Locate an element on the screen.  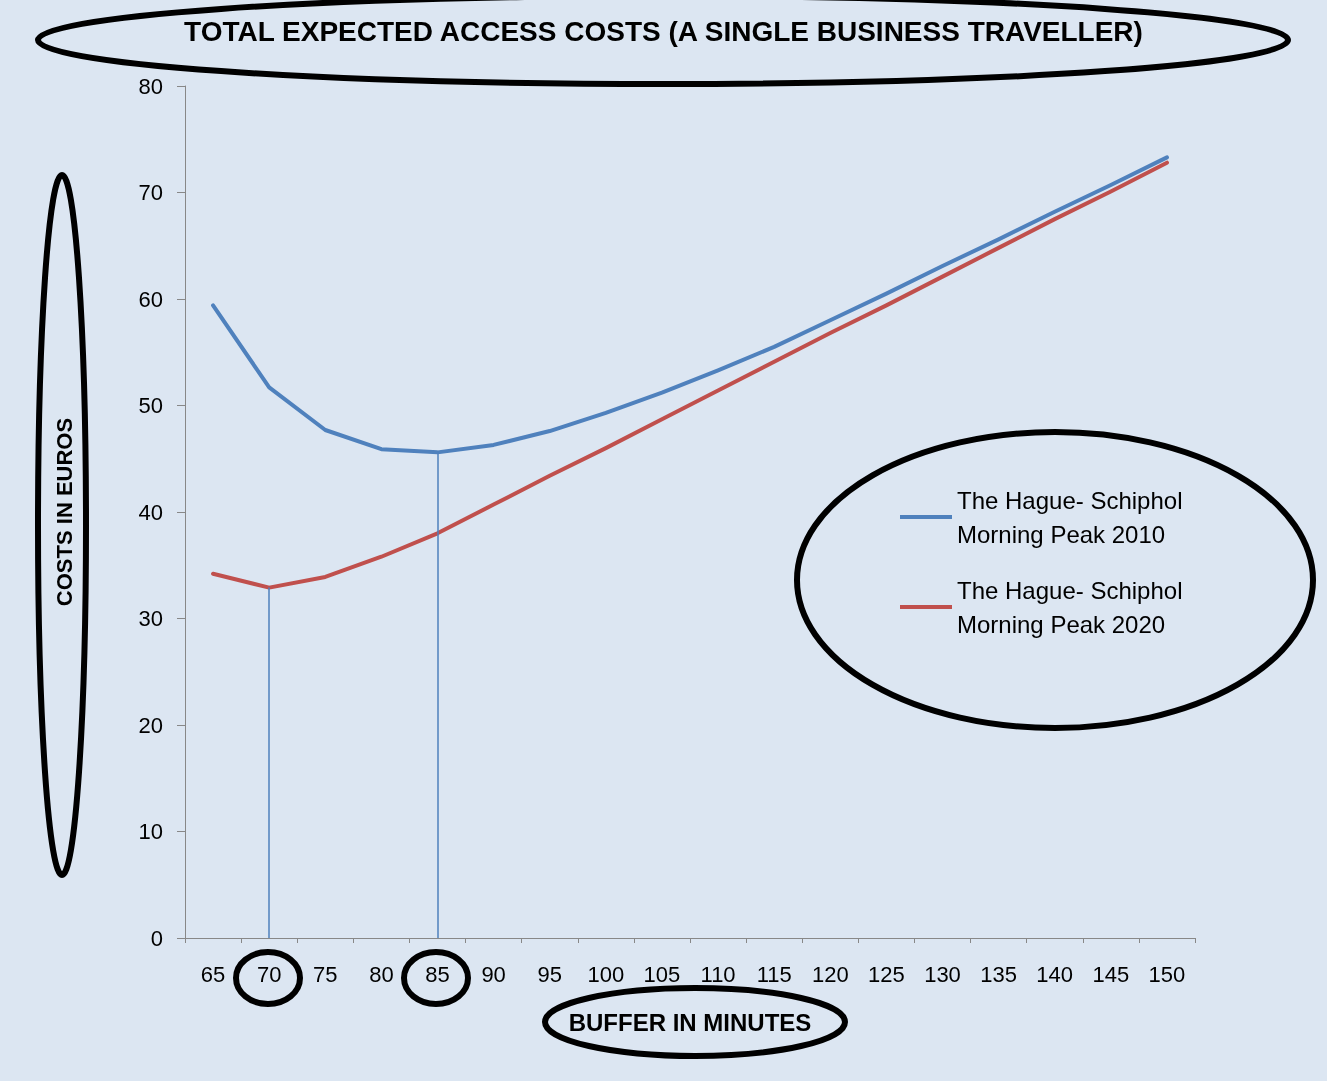
x-tick-label: 115 is located at coordinates (774, 974).